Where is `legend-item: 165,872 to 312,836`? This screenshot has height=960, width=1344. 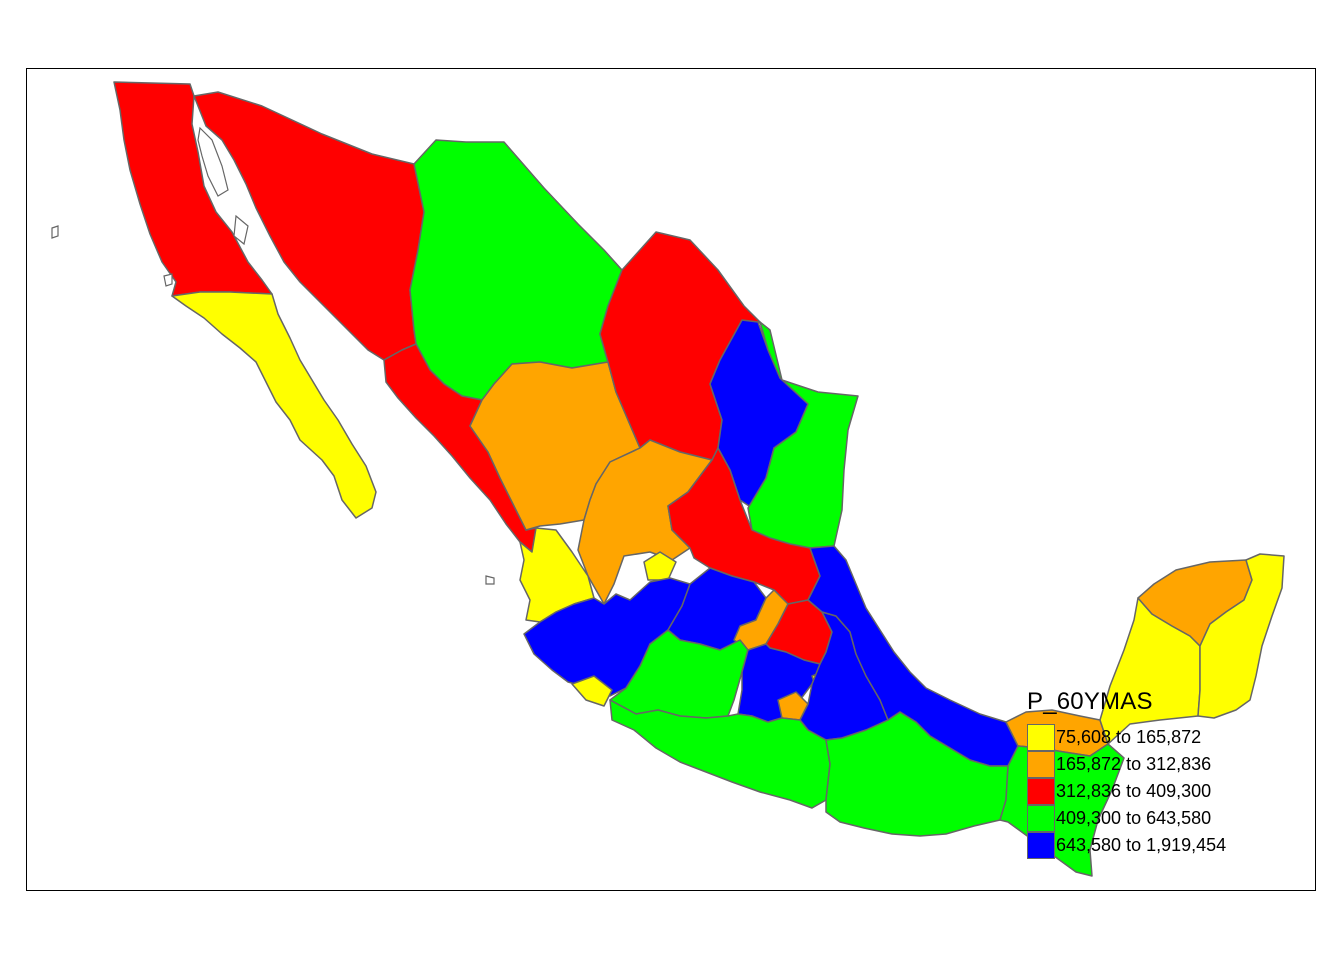 legend-item: 165,872 to 312,836 is located at coordinates (1126, 764).